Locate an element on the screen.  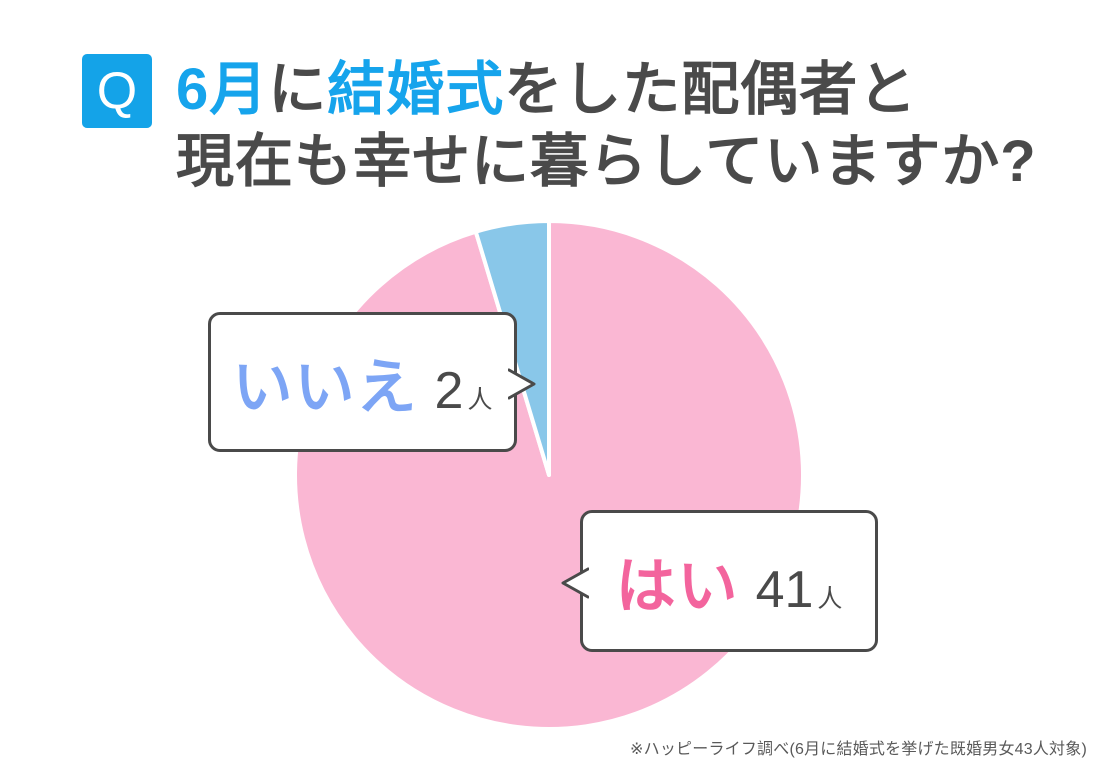
bubble-yes-content: はい 41 人 is located at coordinates (729, 581).